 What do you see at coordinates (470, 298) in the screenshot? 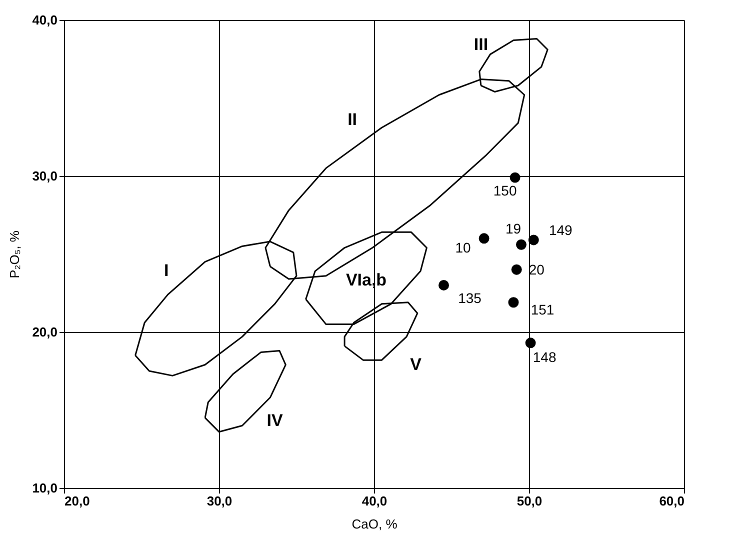
I see `annotation: 135` at bounding box center [470, 298].